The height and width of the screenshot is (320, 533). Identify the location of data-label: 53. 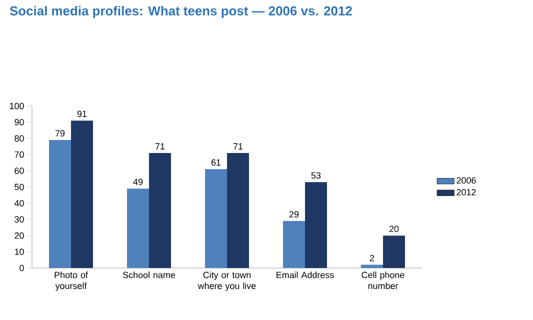
(316, 175).